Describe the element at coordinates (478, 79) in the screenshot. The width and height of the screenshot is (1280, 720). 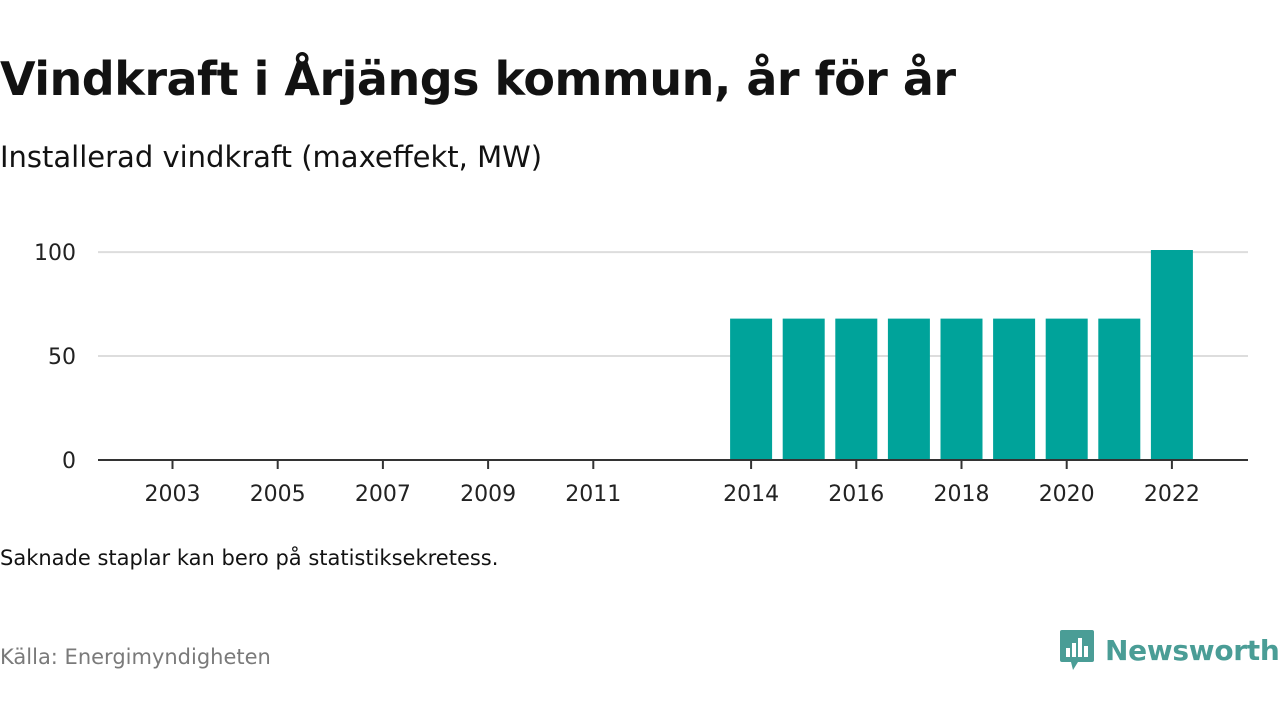
I see `chart-title: Vindkraft i Årjängs kommun, år för år` at that location.